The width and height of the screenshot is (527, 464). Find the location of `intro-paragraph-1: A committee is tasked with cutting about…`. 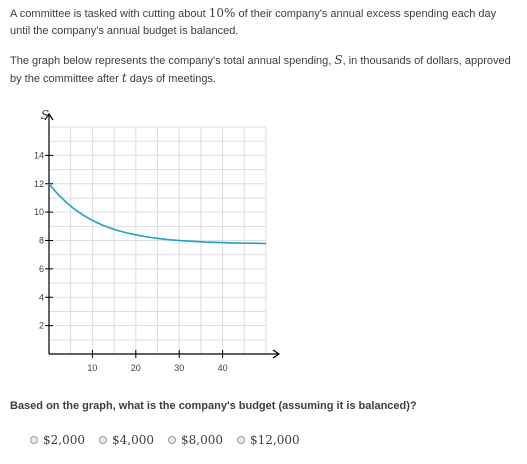

intro-paragraph-1: A committee is tasked with cutting about… is located at coordinates (264, 22).